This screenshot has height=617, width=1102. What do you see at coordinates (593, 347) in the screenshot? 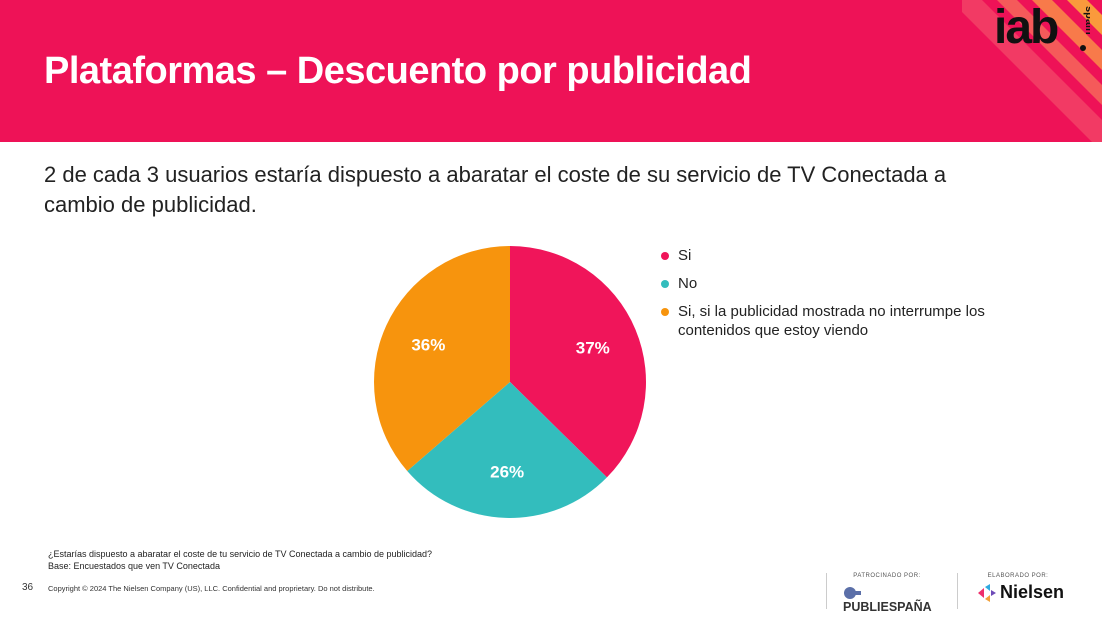
I see `pie-label-0: 37%` at bounding box center [593, 347].